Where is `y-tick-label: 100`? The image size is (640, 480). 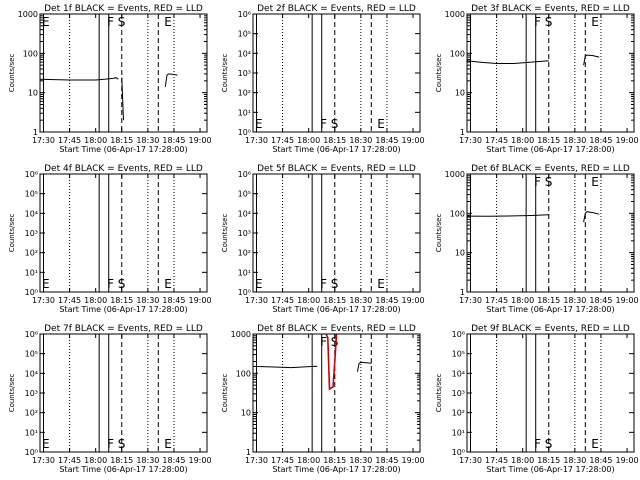
y-tick-label: 100 is located at coordinates (30, 53).